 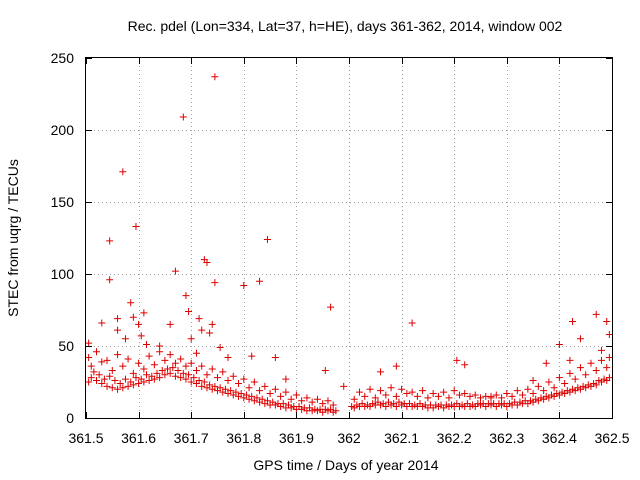 What do you see at coordinates (138, 438) in the screenshot?
I see `x-tick-label: 361.6` at bounding box center [138, 438].